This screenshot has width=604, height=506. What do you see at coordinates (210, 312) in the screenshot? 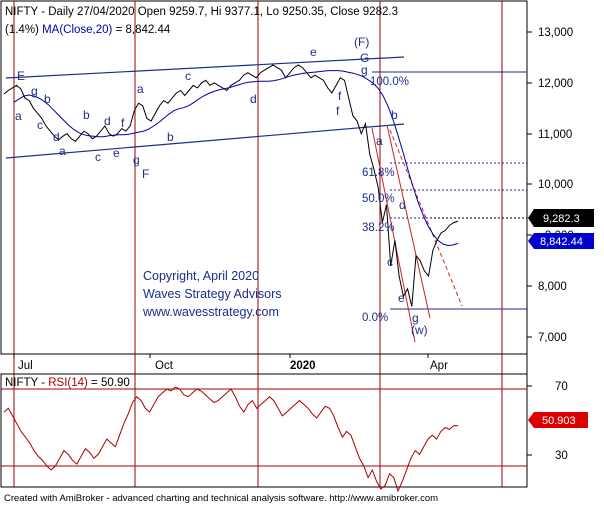
I see `website-link: www.wavesstrategy.com` at bounding box center [210, 312].